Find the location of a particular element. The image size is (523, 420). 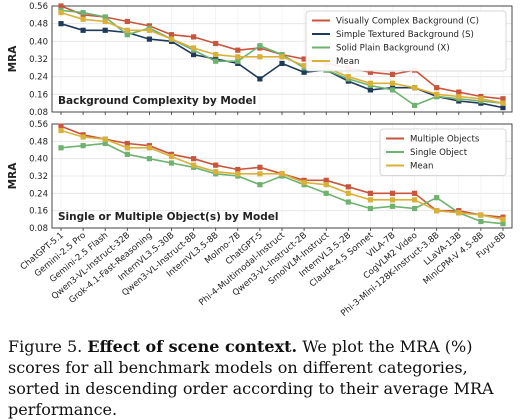

y-axis-label: MRA is located at coordinates (13, 176).